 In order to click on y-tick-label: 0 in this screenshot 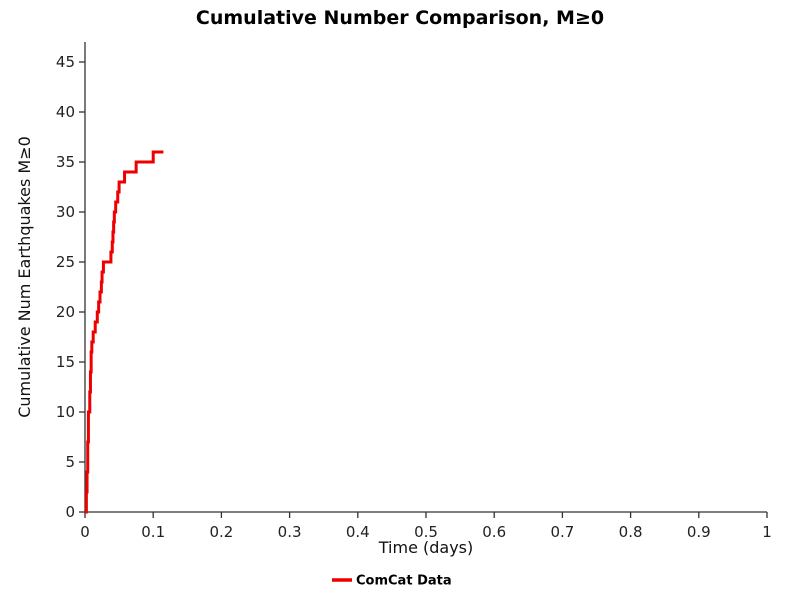, I will do `click(70, 512)`.